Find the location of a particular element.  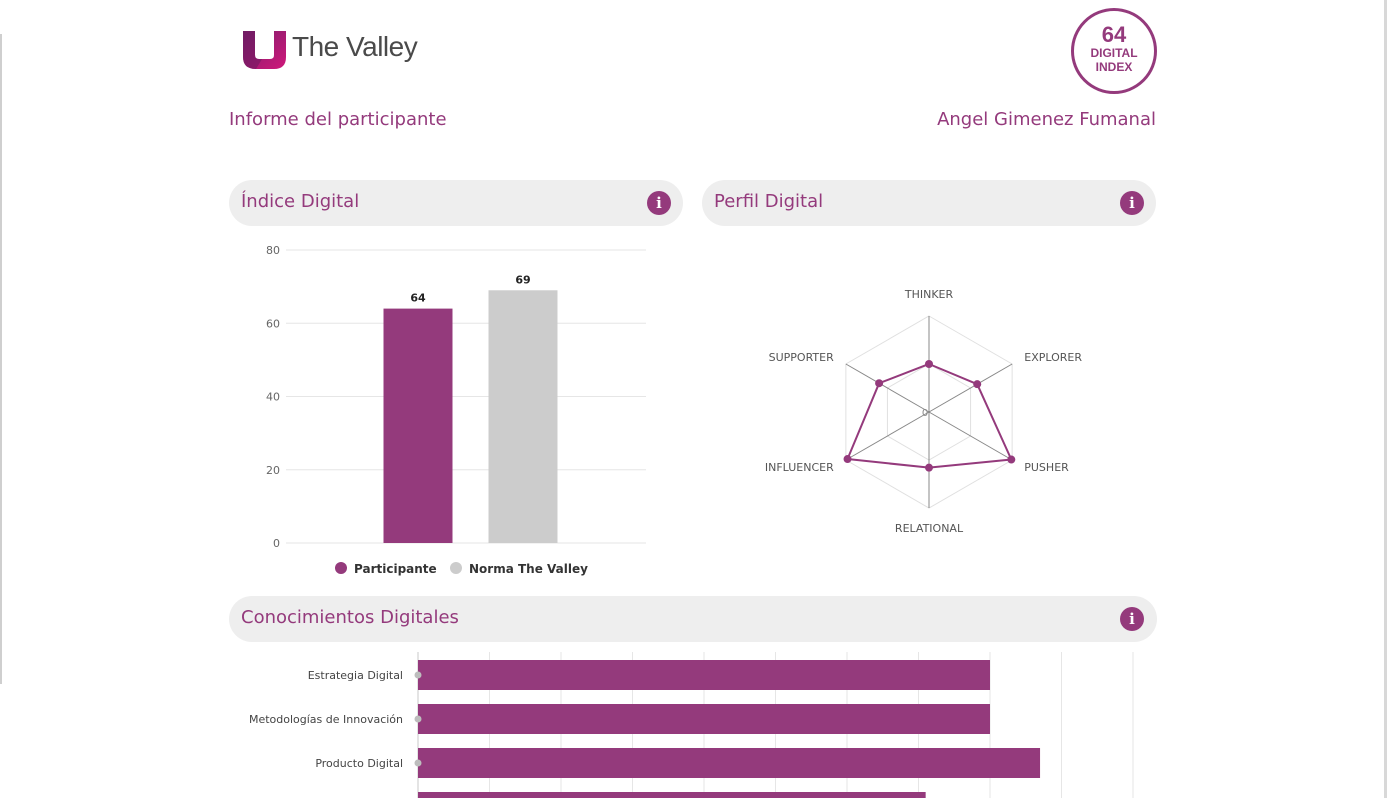

section-indice-digital: Índice Digital i is located at coordinates (456, 203).